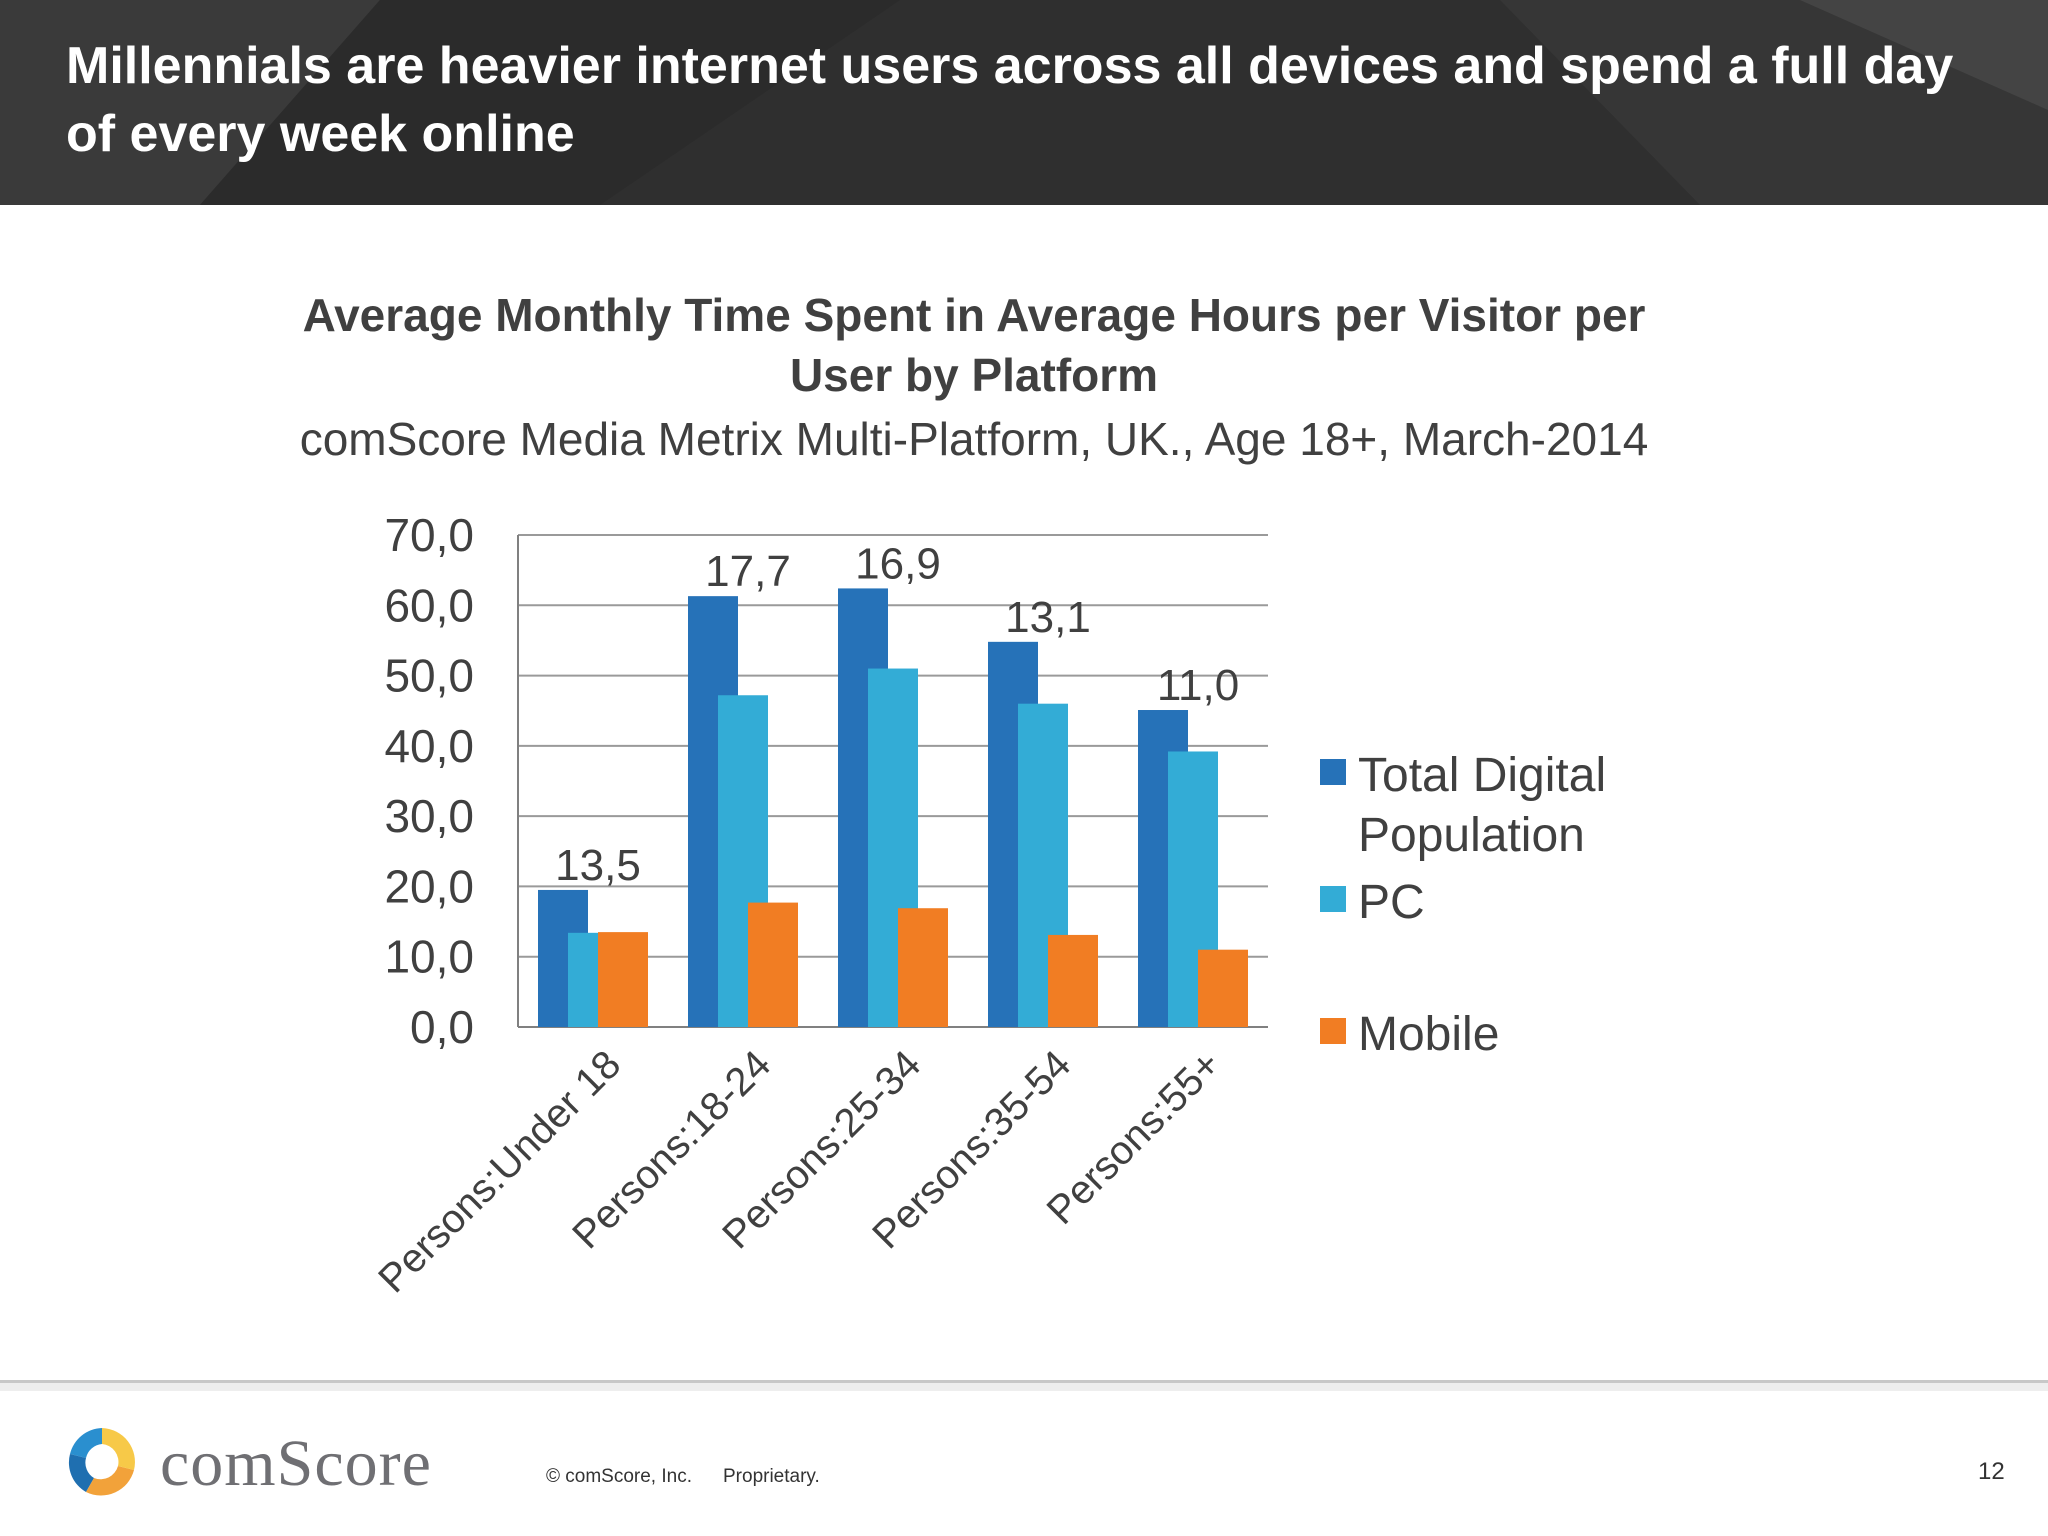 This screenshot has width=2048, height=1536. What do you see at coordinates (898, 563) in the screenshot?
I see `data-label: 16,9` at bounding box center [898, 563].